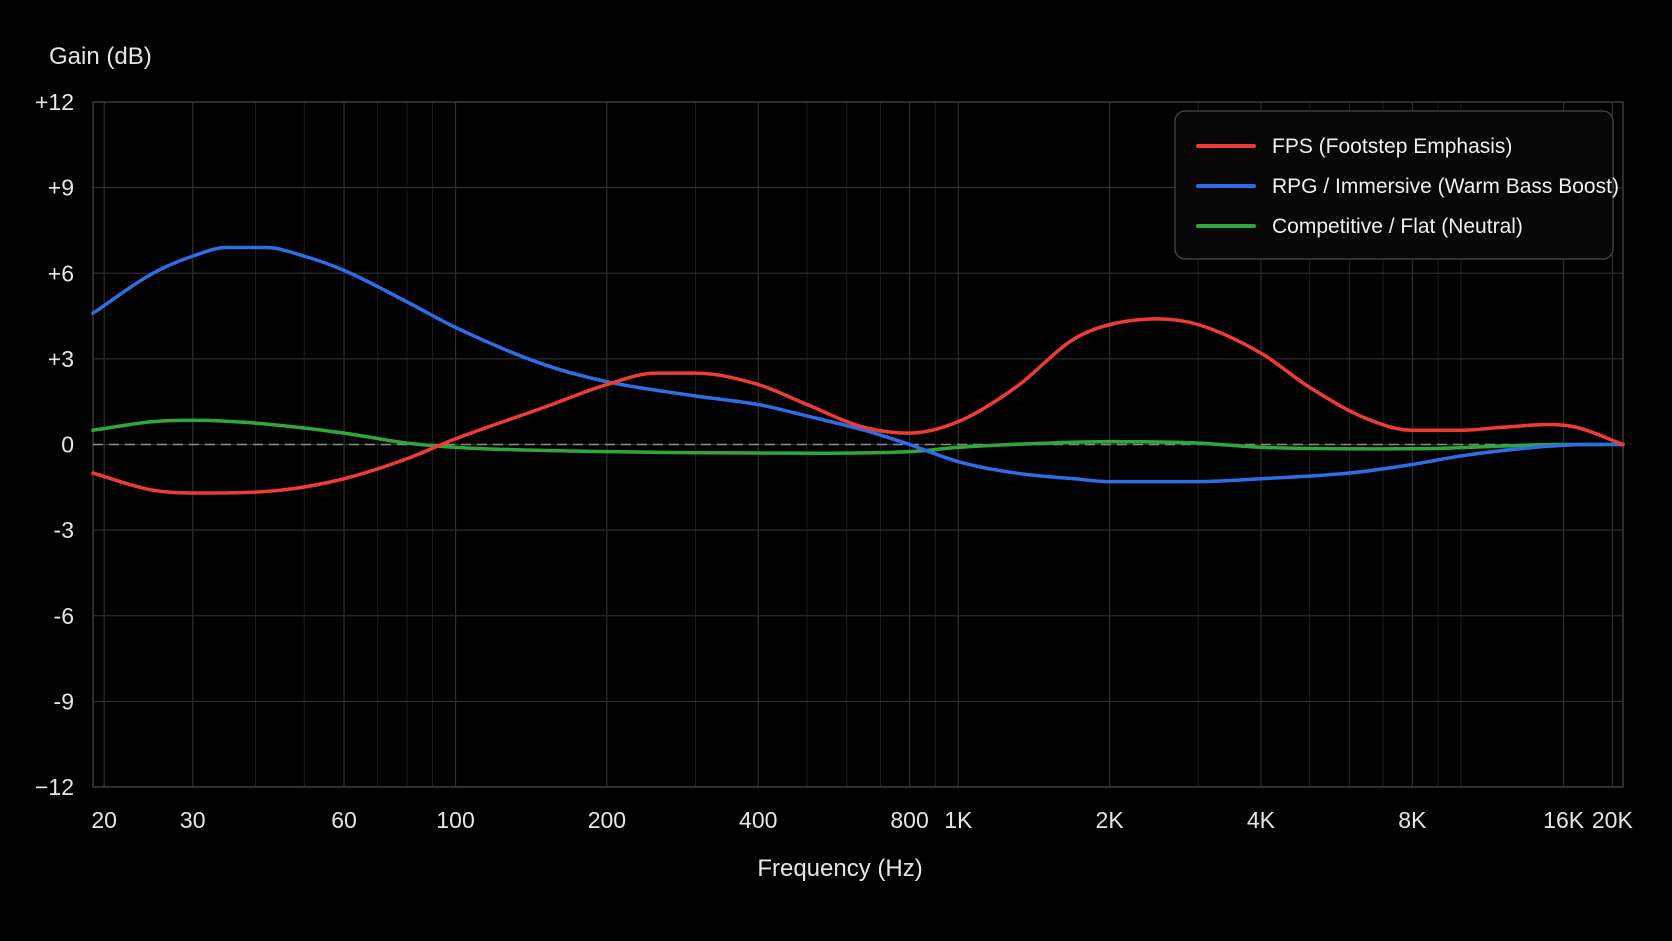 The height and width of the screenshot is (941, 1672). I want to click on x-axis-title: Frequency (Hz), so click(839, 868).